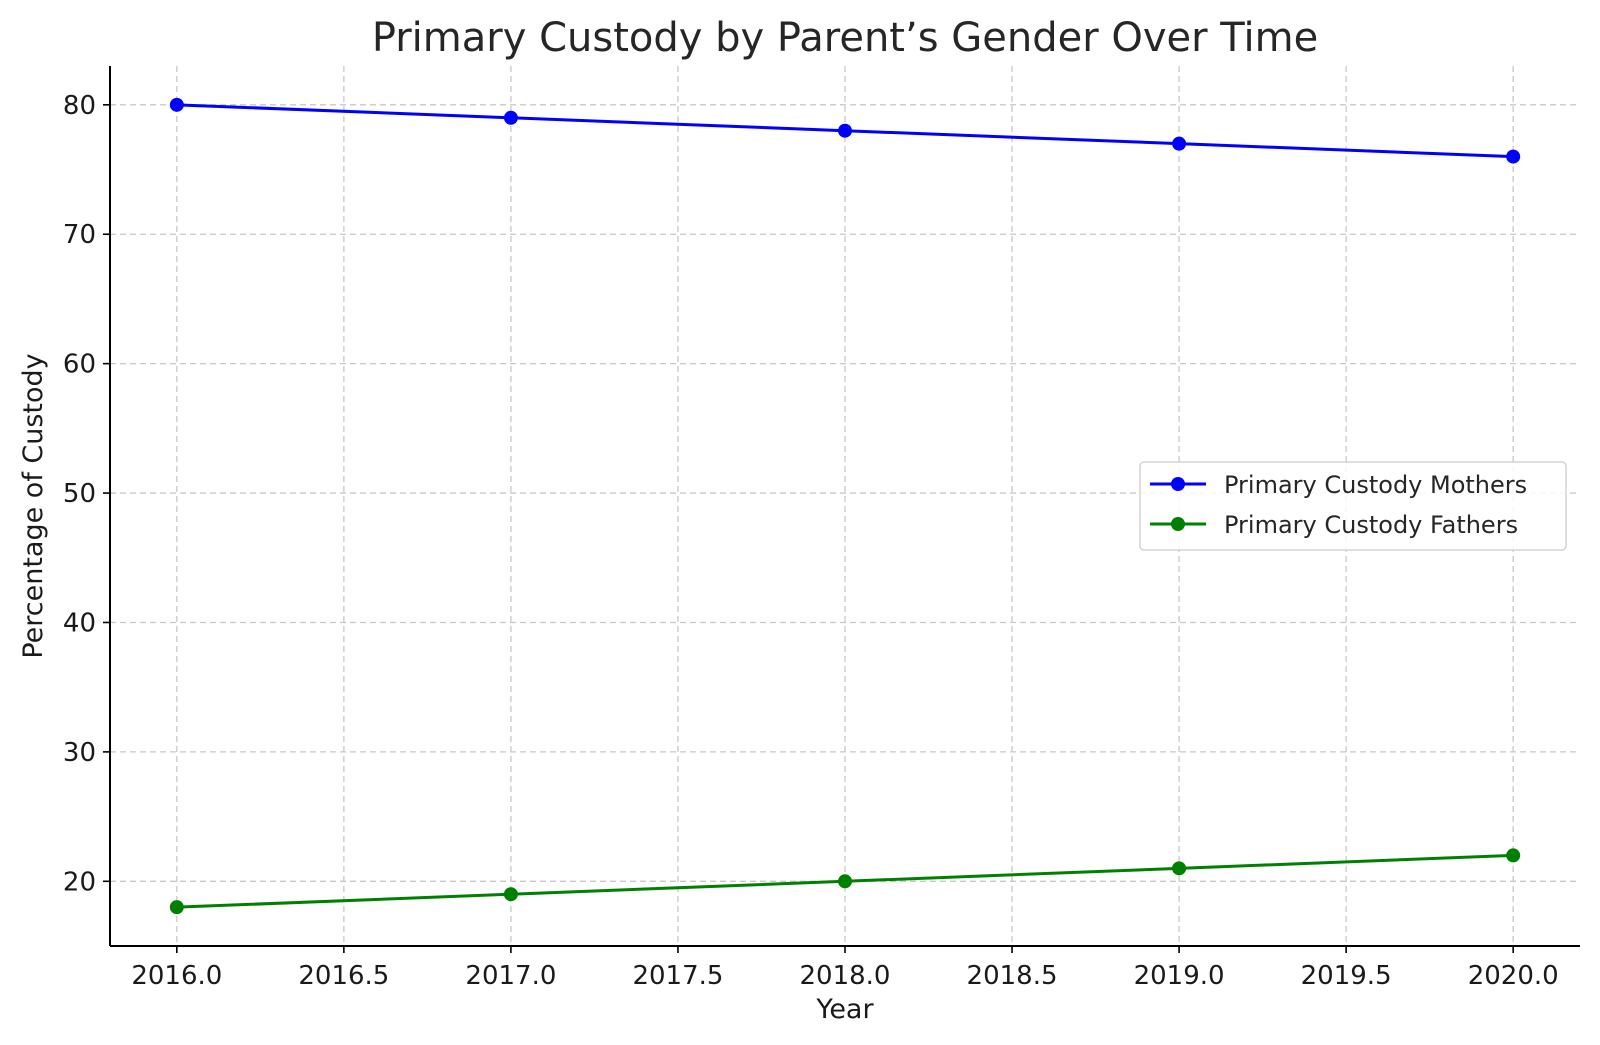 Image resolution: width=1600 pixels, height=1045 pixels. I want to click on x-tick-label: 2016.5, so click(343, 976).